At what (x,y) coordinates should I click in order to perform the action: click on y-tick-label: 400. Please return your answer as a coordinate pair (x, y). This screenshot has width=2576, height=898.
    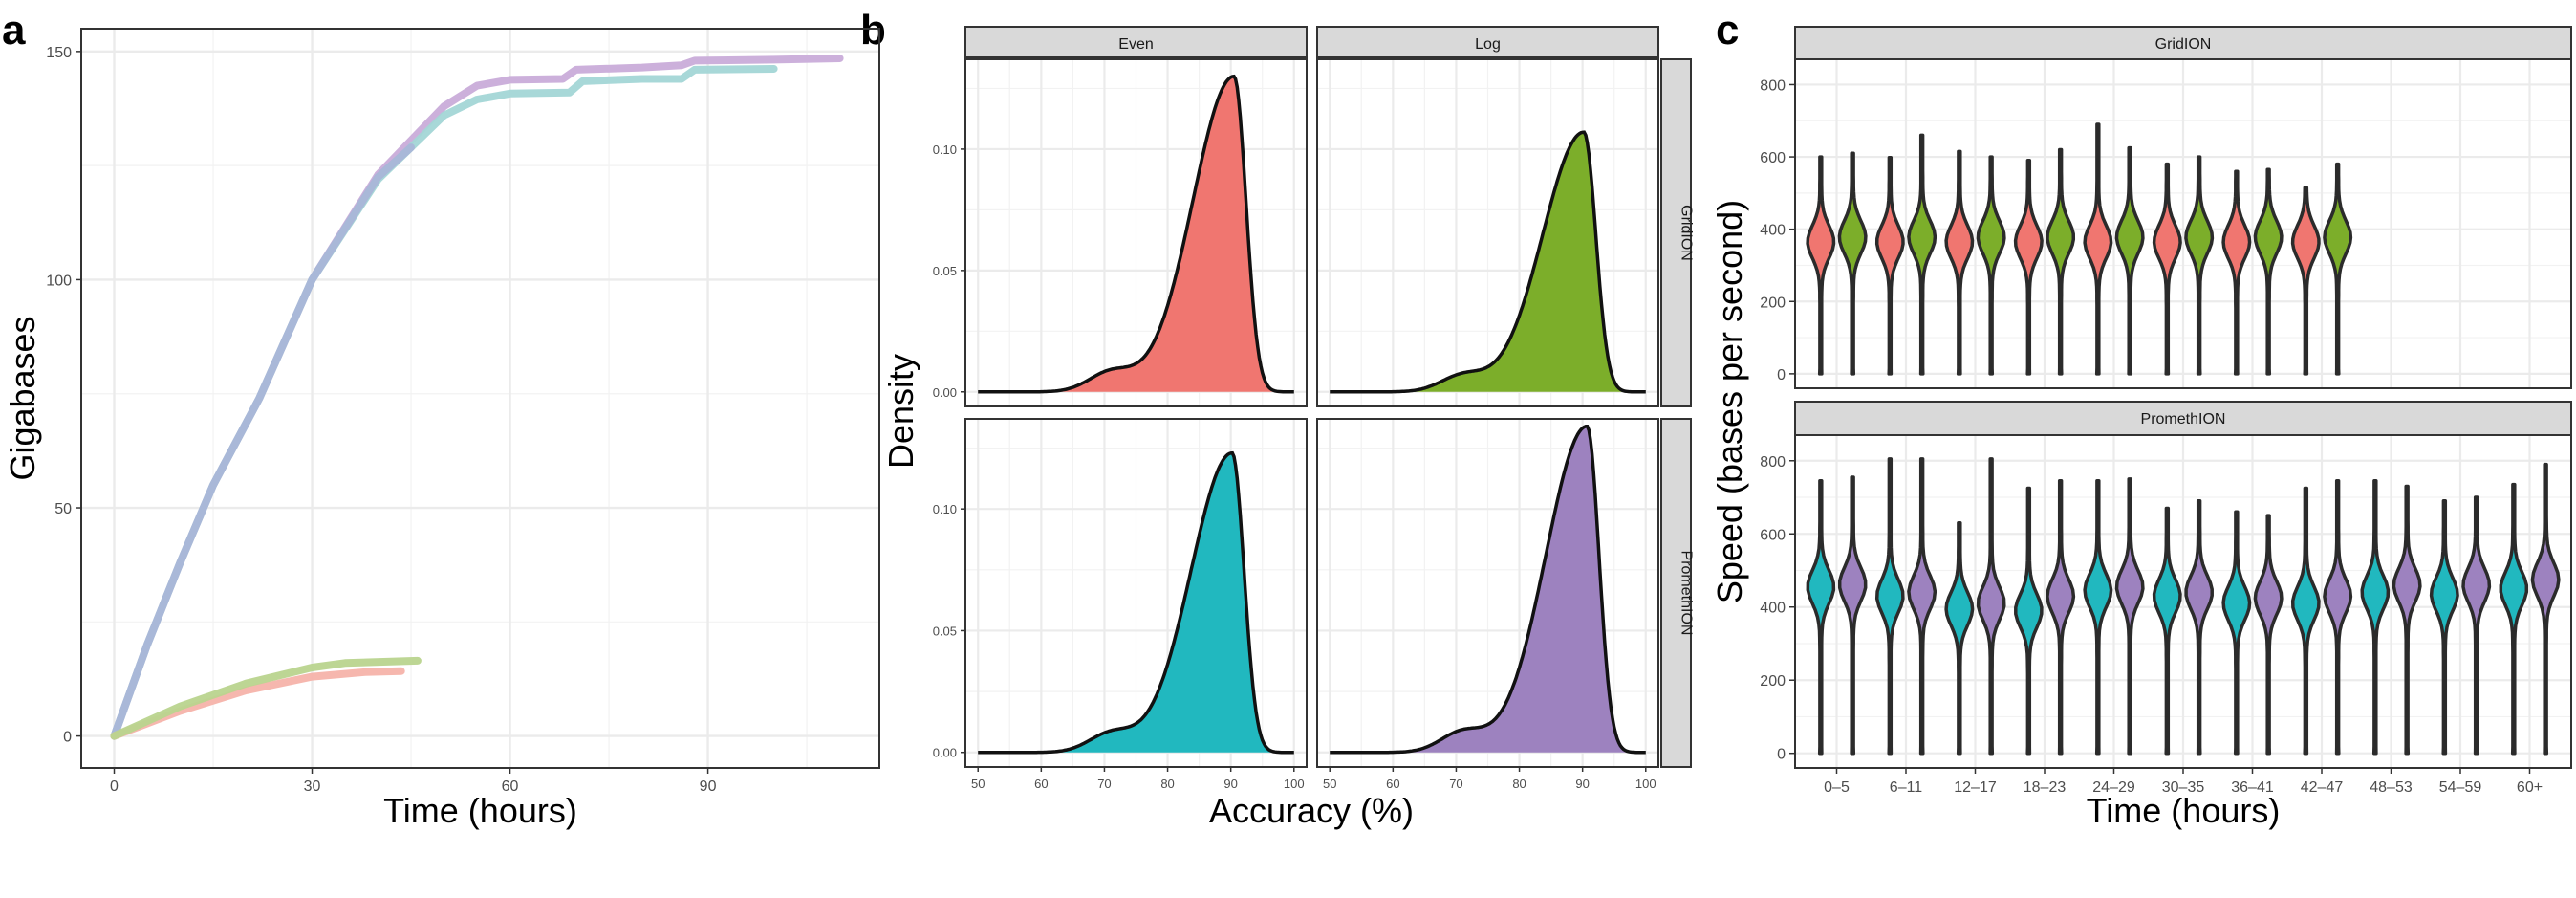
    Looking at the image, I should click on (1773, 231).